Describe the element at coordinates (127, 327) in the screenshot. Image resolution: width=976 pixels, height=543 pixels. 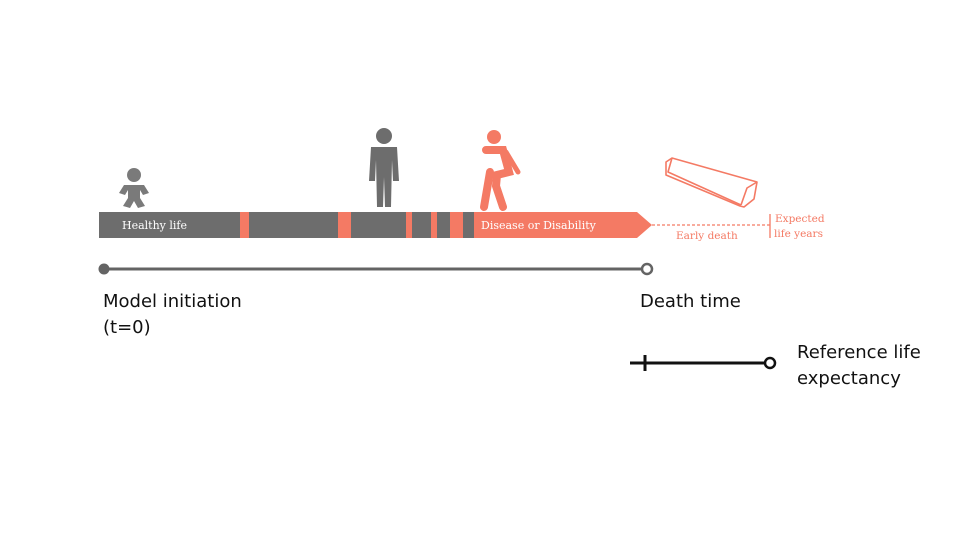
I see `model-initiation-t0-label: (t=0)` at that location.